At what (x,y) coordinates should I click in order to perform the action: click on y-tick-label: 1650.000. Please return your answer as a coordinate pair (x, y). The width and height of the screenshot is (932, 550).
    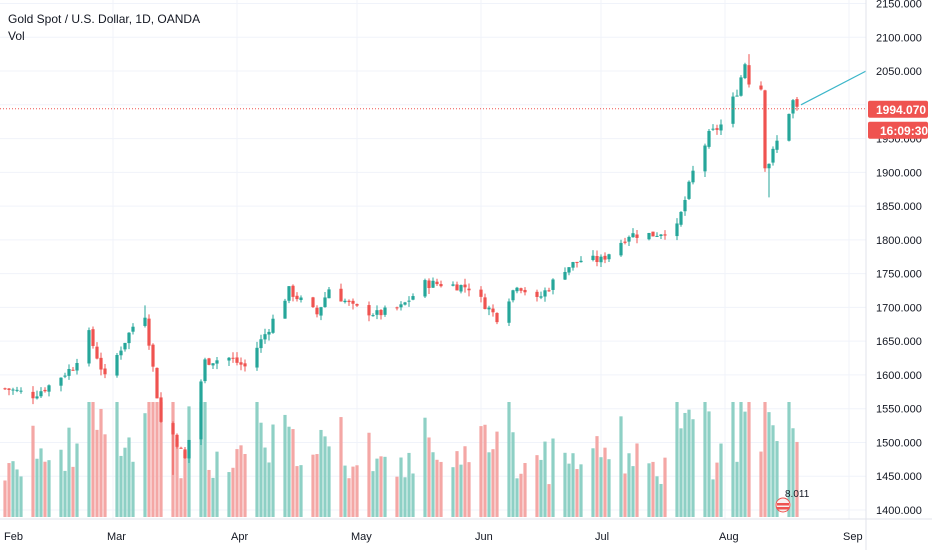
    Looking at the image, I should click on (899, 342).